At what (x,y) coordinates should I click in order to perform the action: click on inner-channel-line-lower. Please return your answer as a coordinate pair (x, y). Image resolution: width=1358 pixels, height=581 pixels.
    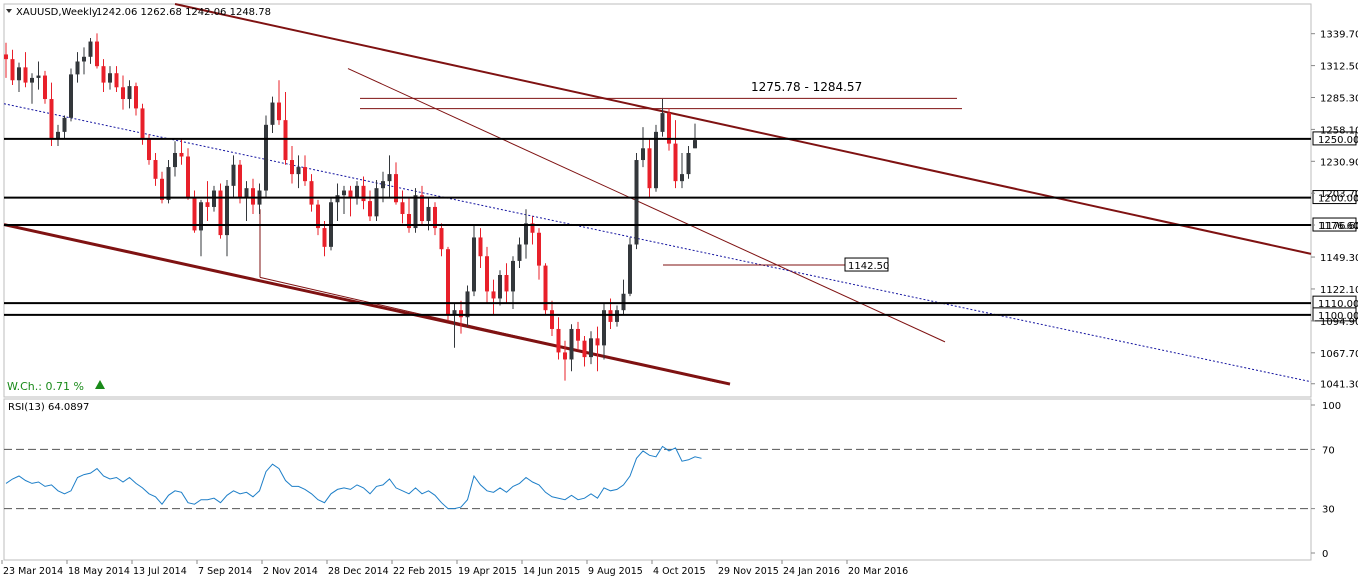
    Looking at the image, I should click on (490, 330).